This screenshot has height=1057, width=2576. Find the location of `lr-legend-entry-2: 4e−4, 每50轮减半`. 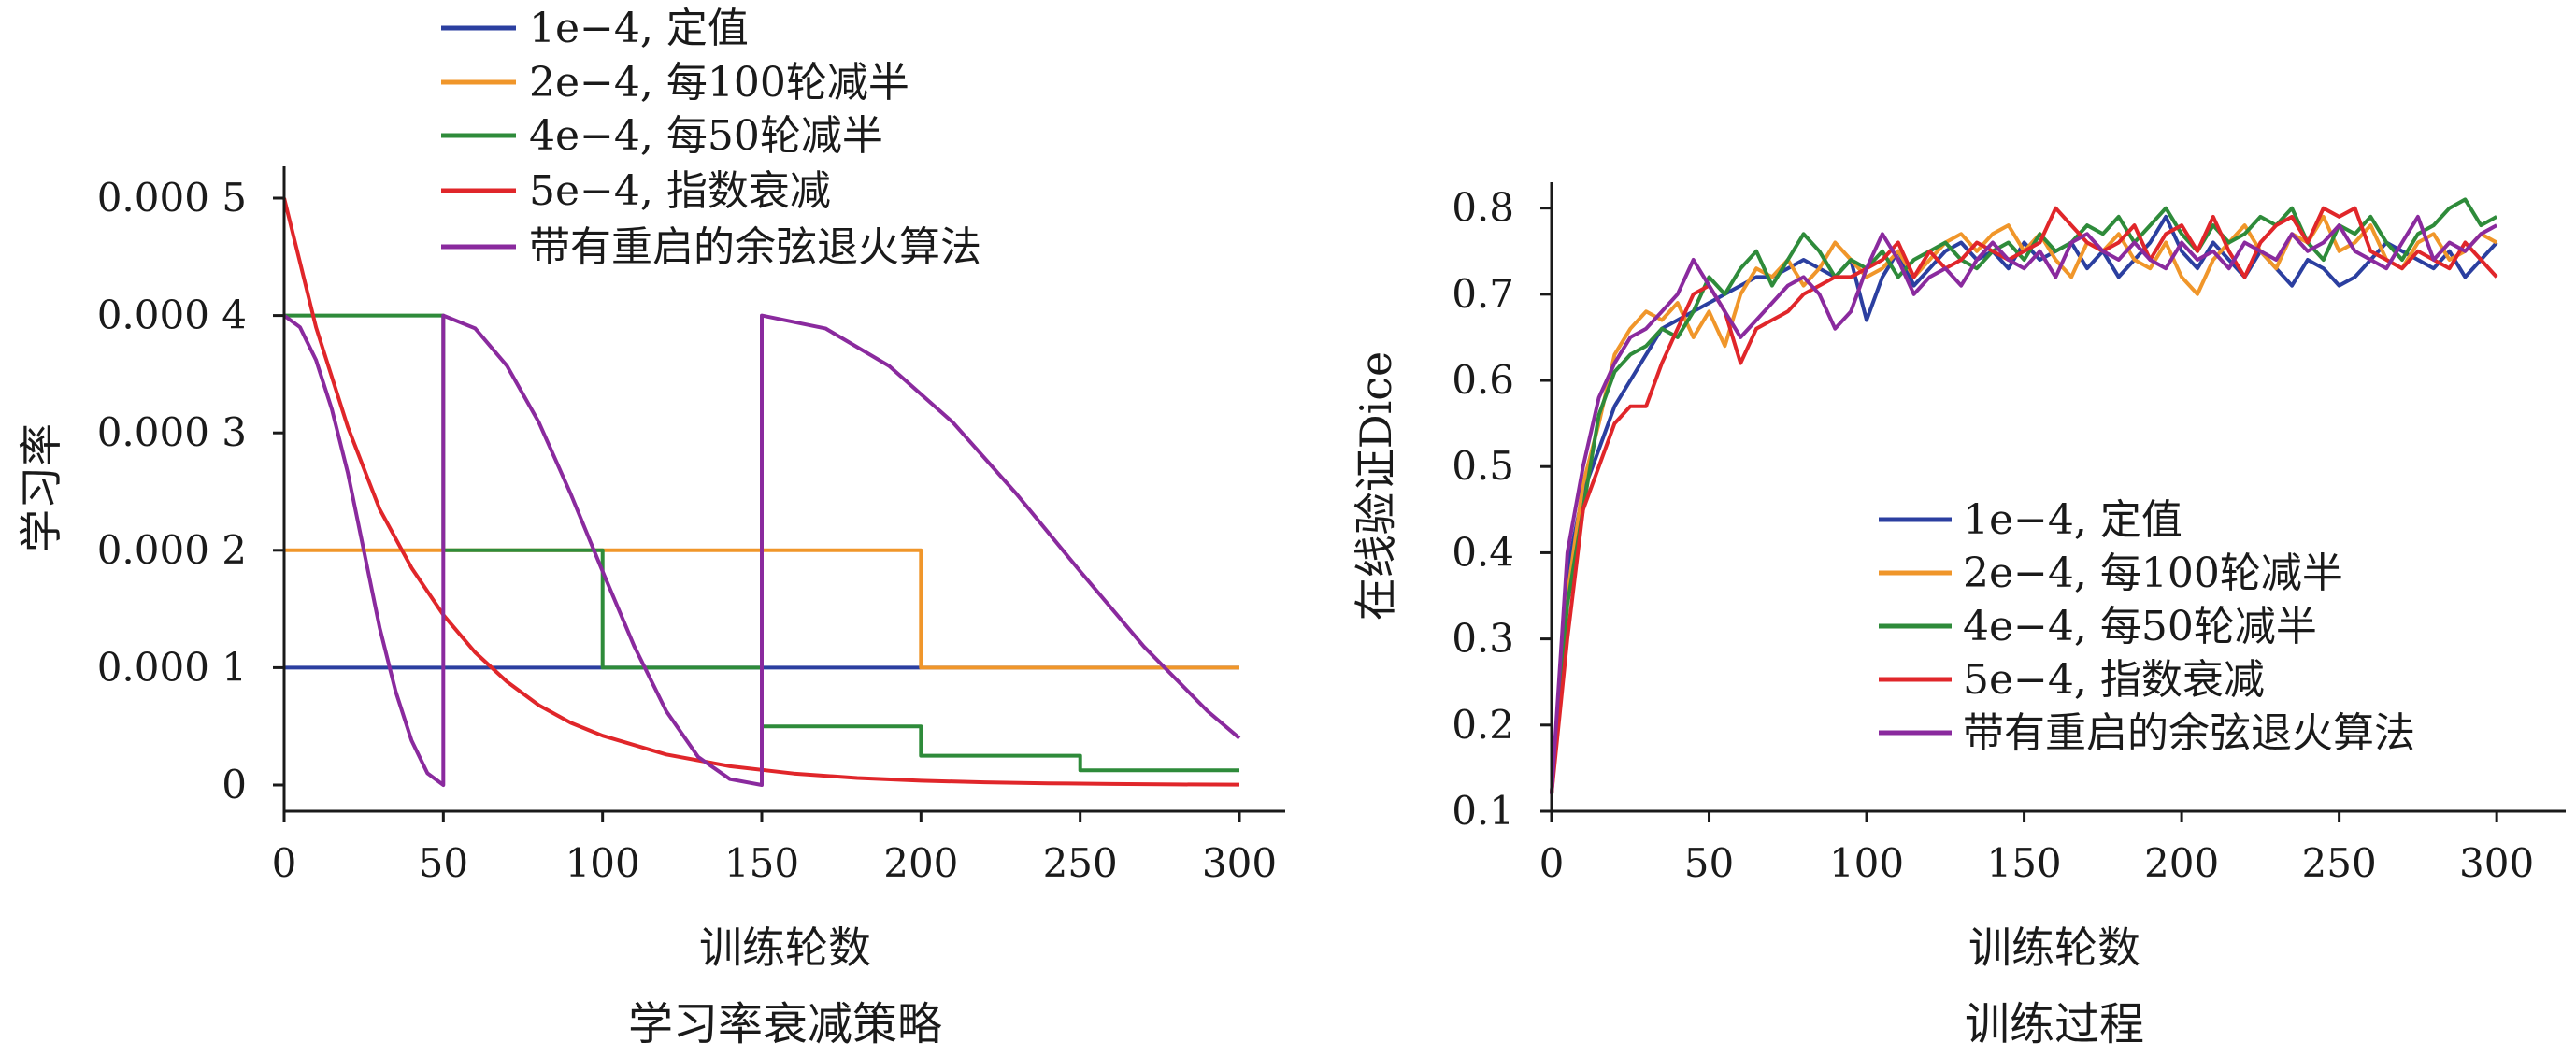

lr-legend-entry-2: 4e−4, 每50轮减半 is located at coordinates (662, 136).